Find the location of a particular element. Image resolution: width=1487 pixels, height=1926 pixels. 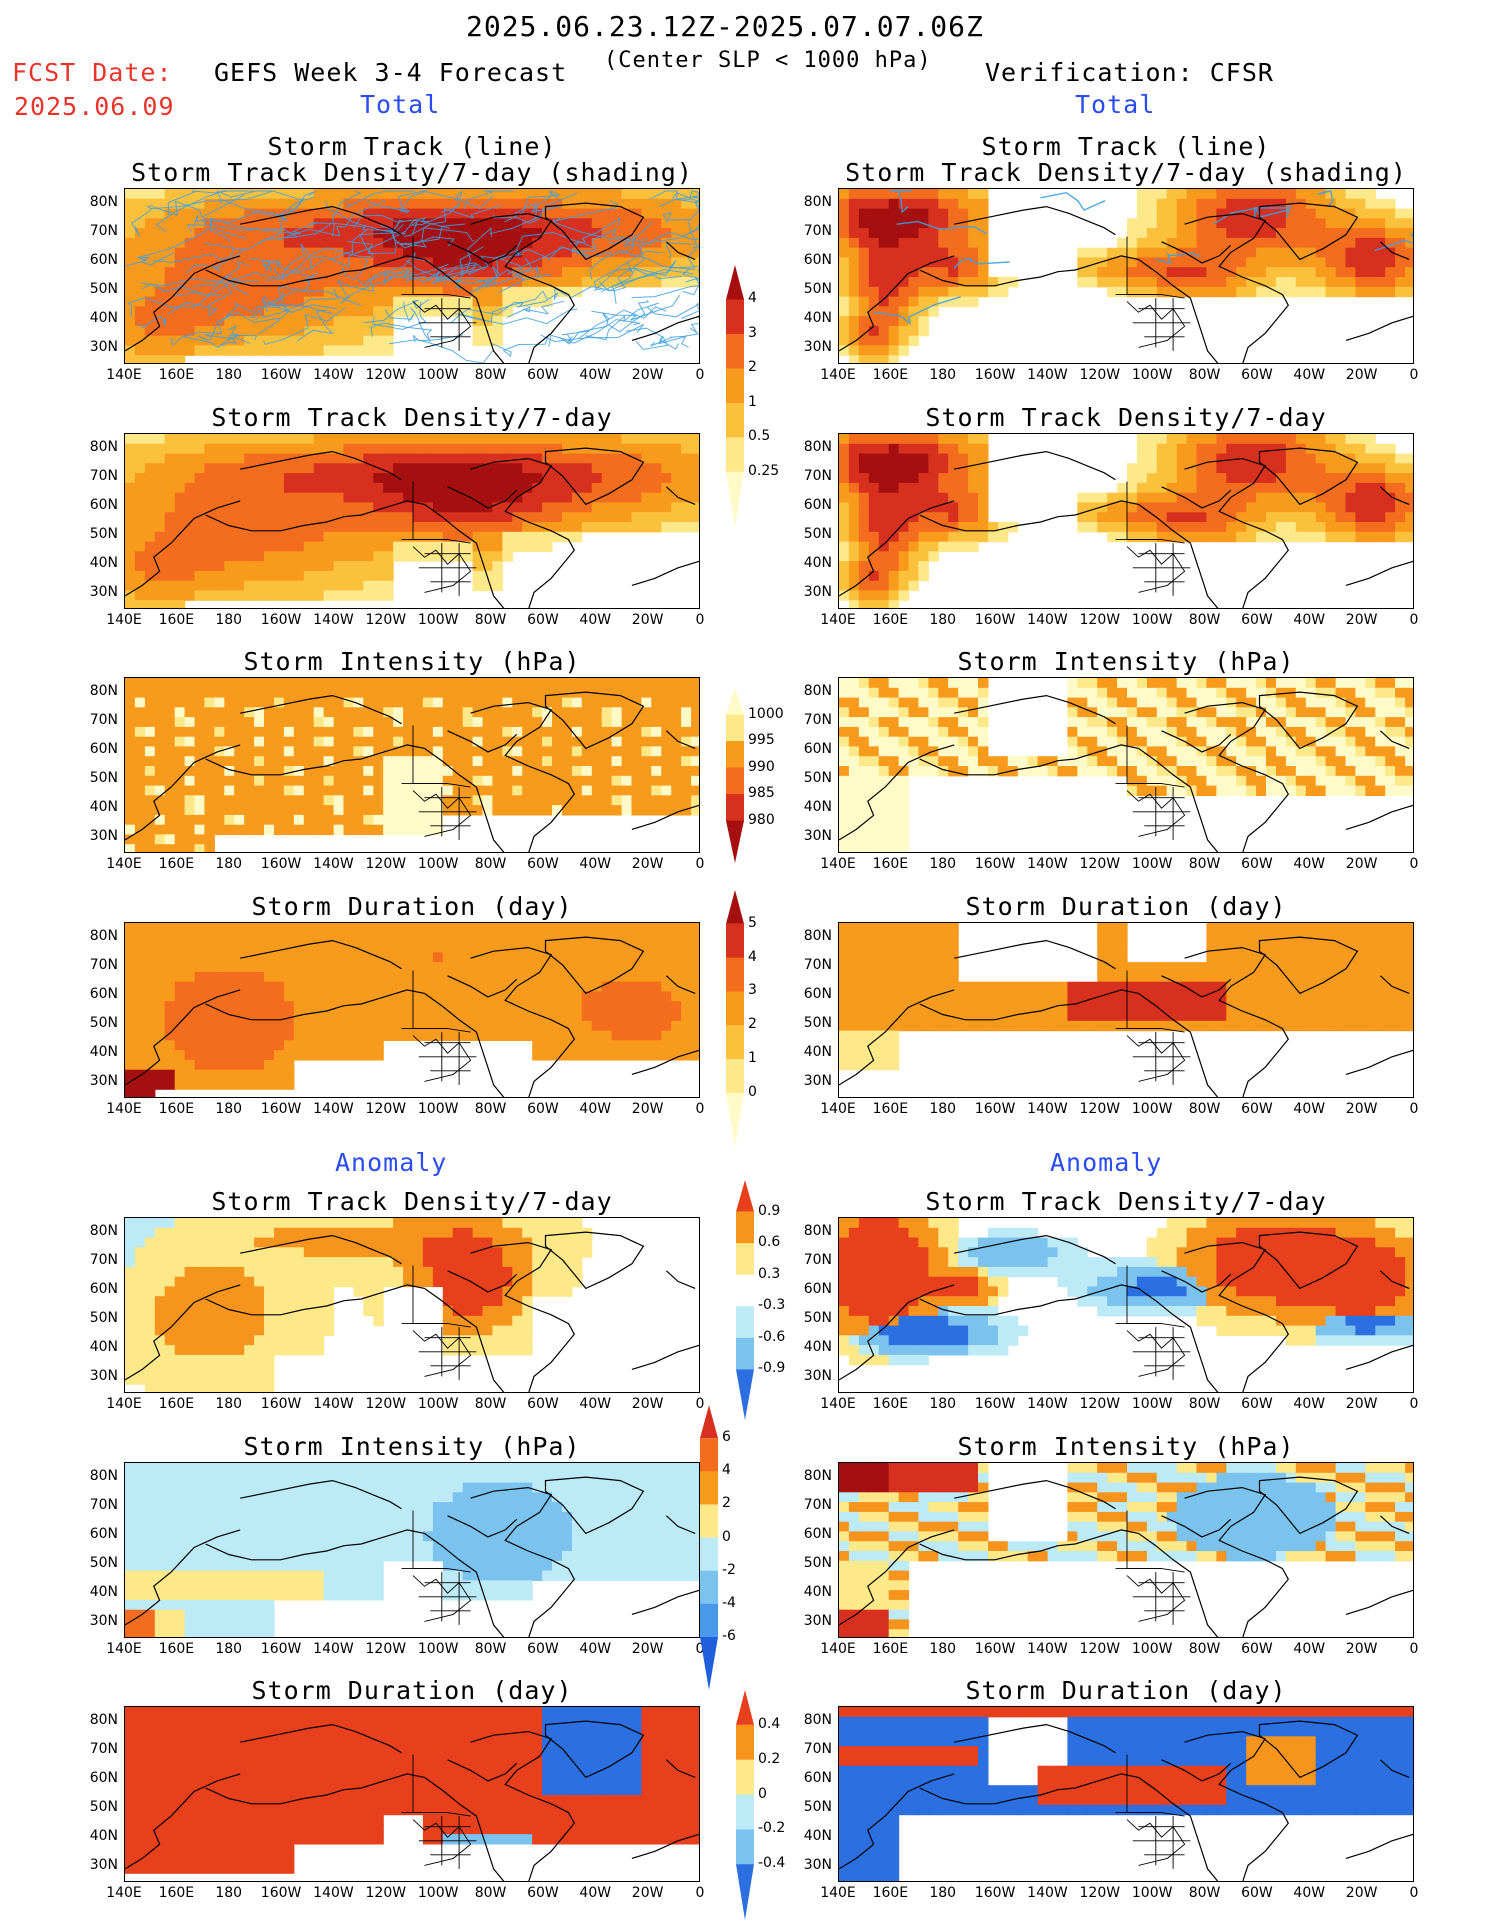

lat-tick-label: 80N is located at coordinates (817, 691).